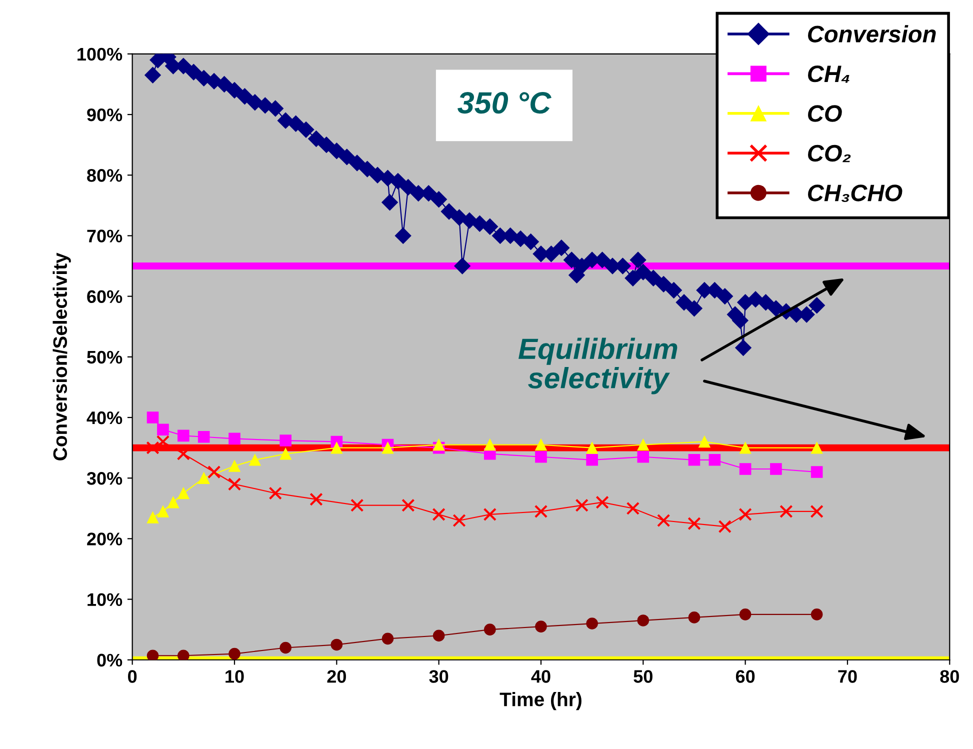 This screenshot has width=973, height=749. I want to click on y-tick-label: 10%, so click(105, 599).